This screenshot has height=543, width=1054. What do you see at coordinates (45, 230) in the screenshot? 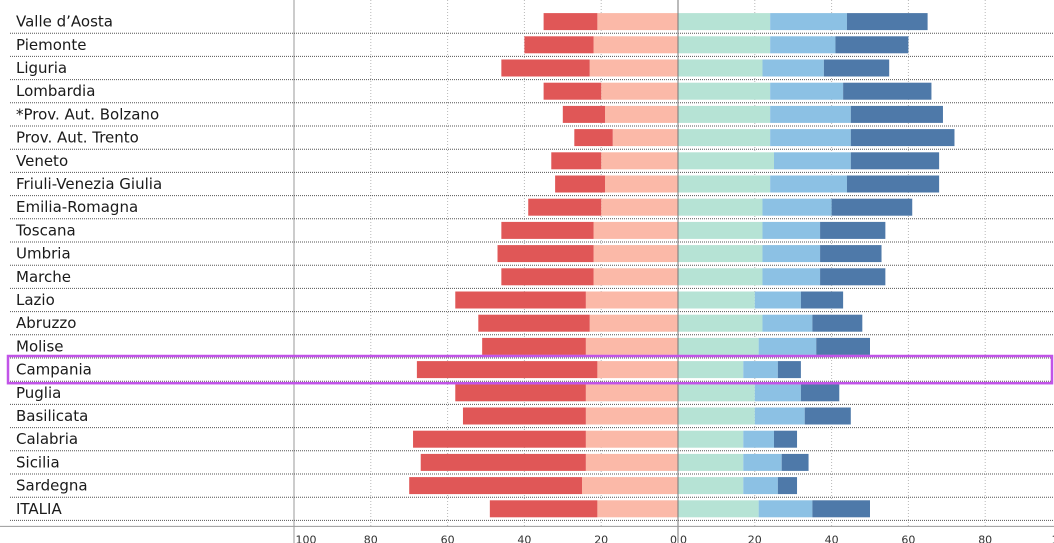
I see `row-label: Toscana` at bounding box center [45, 230].